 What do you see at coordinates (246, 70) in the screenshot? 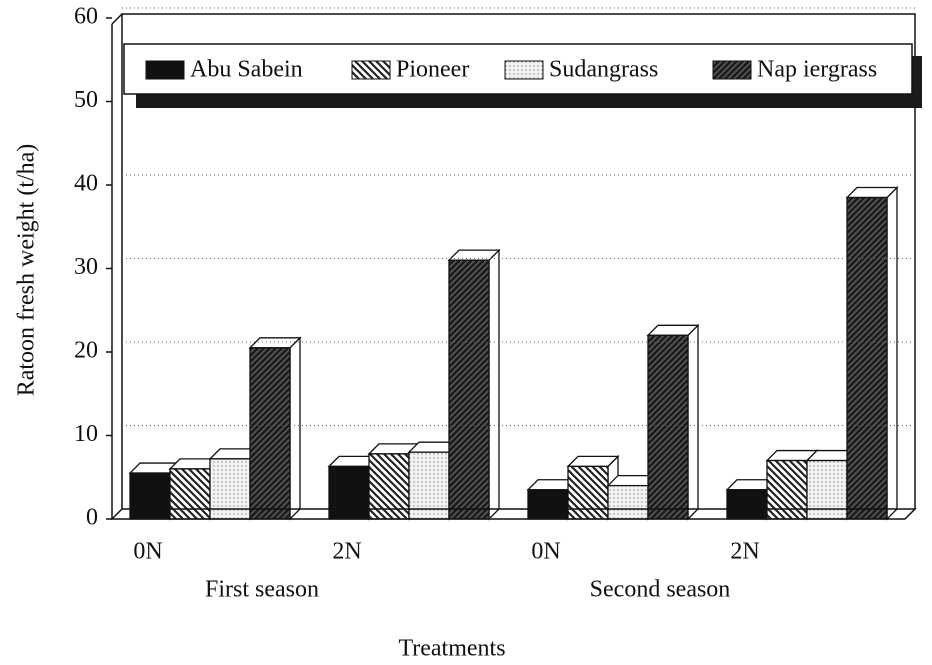
I see `legend-label: Abu Sabein` at bounding box center [246, 70].